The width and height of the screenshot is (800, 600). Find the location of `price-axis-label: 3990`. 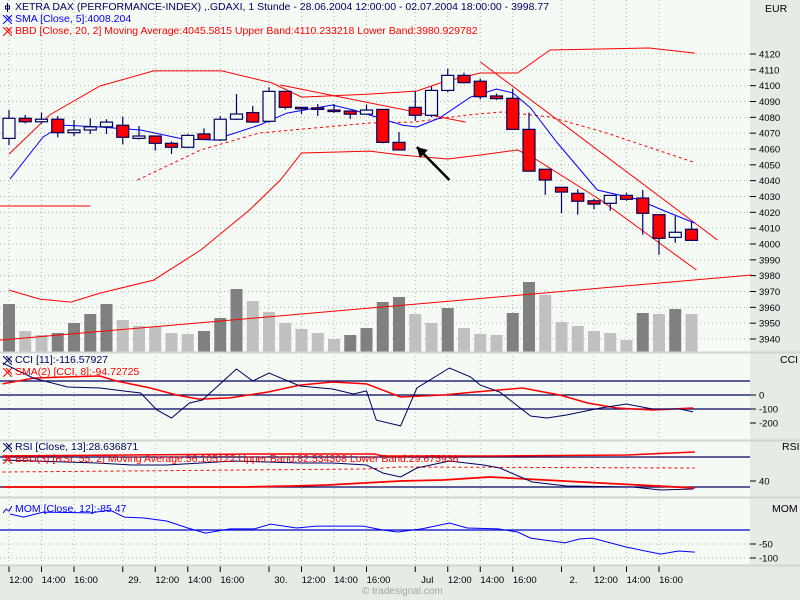

price-axis-label: 3990 is located at coordinates (769, 260).